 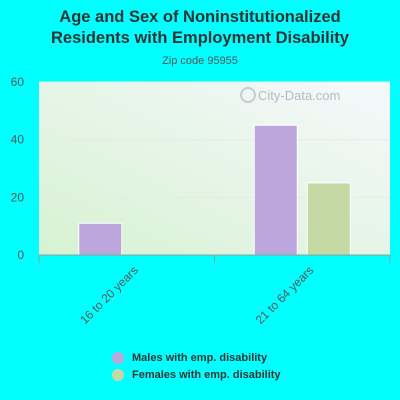 What do you see at coordinates (118, 374) in the screenshot?
I see `legend-swatch-females` at bounding box center [118, 374].